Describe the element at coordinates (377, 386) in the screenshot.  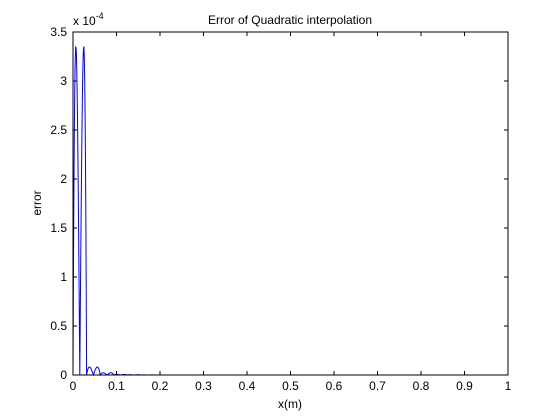
I see `x-tick-label: 0.7` at that location.